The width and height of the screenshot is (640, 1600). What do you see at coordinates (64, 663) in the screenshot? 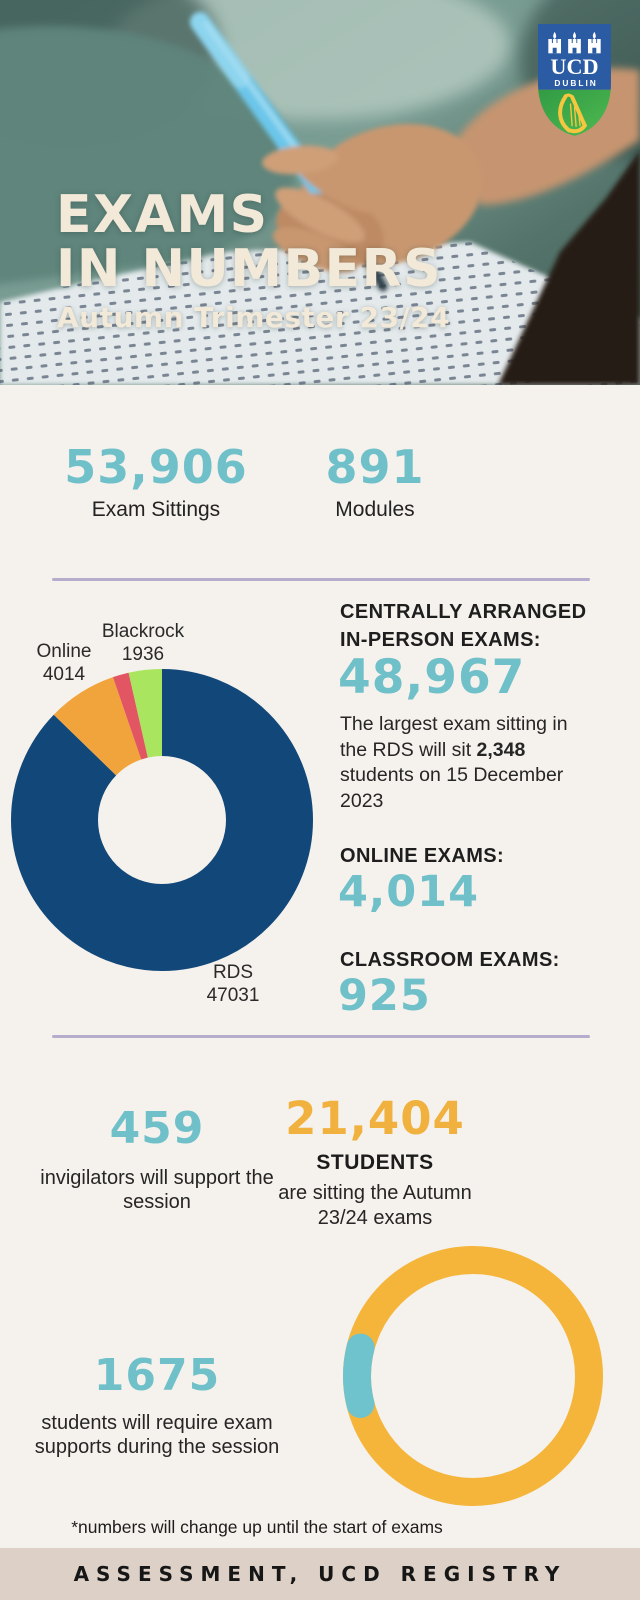
I see `donut-label-online: Online 4014` at bounding box center [64, 663].